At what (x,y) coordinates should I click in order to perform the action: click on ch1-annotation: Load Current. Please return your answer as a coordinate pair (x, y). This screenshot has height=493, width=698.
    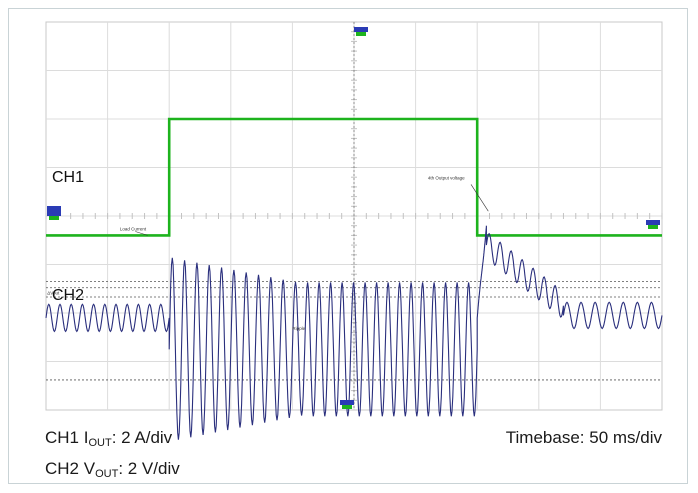
    Looking at the image, I should click on (133, 229).